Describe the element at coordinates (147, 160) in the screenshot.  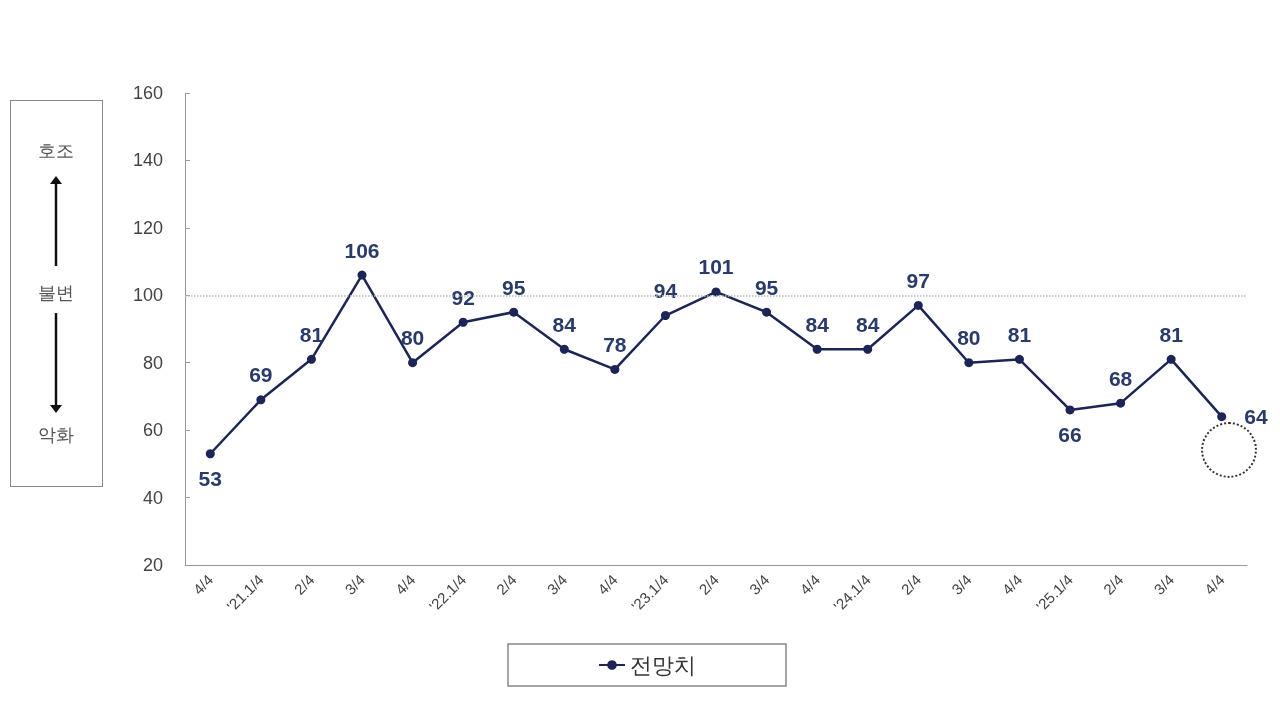
I see `y-tick-label: 140` at that location.